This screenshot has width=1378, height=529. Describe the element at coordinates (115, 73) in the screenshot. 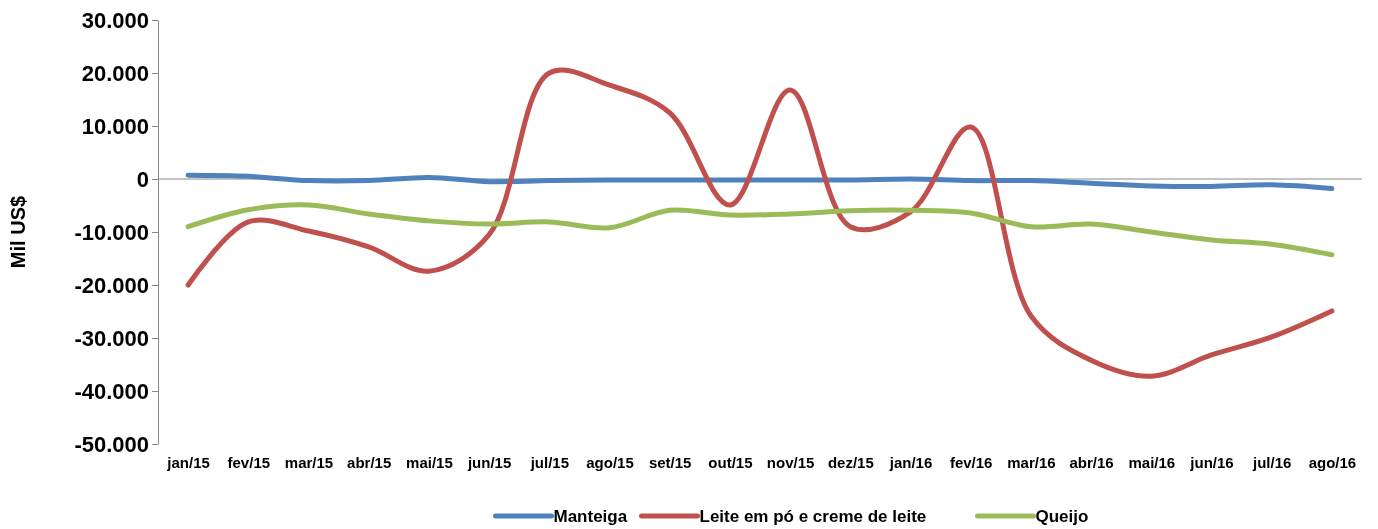

I see `y-tick-label: 20.000` at that location.